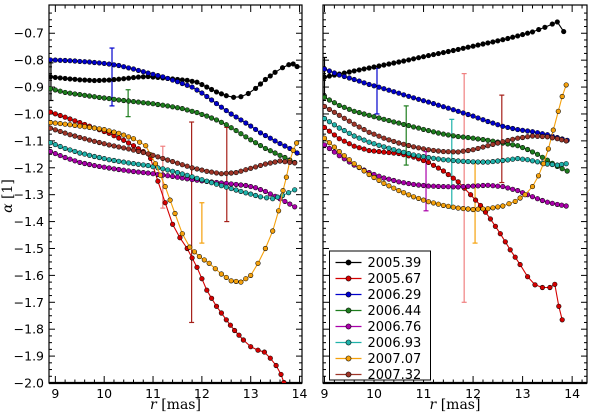  I want to click on series-2007.07, so click(446, 147).